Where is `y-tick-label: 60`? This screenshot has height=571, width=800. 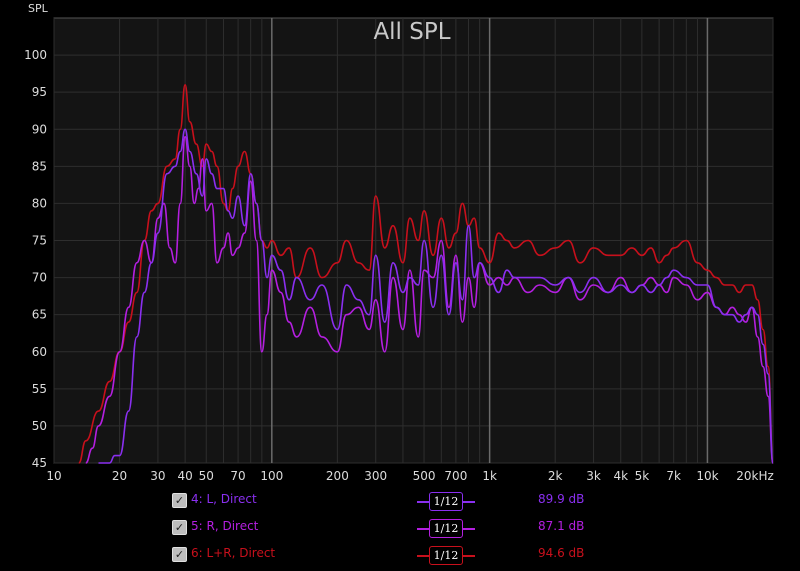 y-tick-label: 60 is located at coordinates (39, 352).